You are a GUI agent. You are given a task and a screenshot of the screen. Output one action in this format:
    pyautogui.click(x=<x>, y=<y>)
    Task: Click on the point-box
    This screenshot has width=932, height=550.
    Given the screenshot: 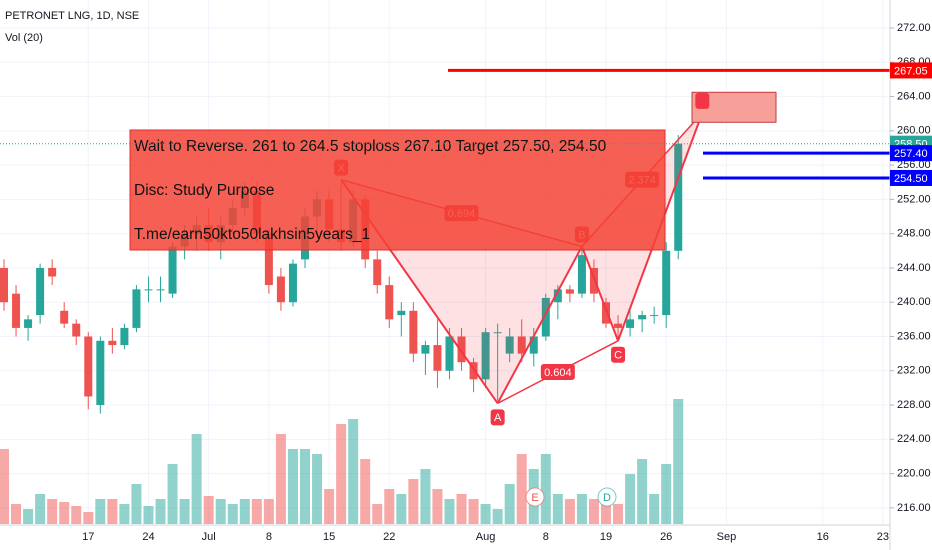 What is the action you would take?
    pyautogui.click(x=497, y=417)
    